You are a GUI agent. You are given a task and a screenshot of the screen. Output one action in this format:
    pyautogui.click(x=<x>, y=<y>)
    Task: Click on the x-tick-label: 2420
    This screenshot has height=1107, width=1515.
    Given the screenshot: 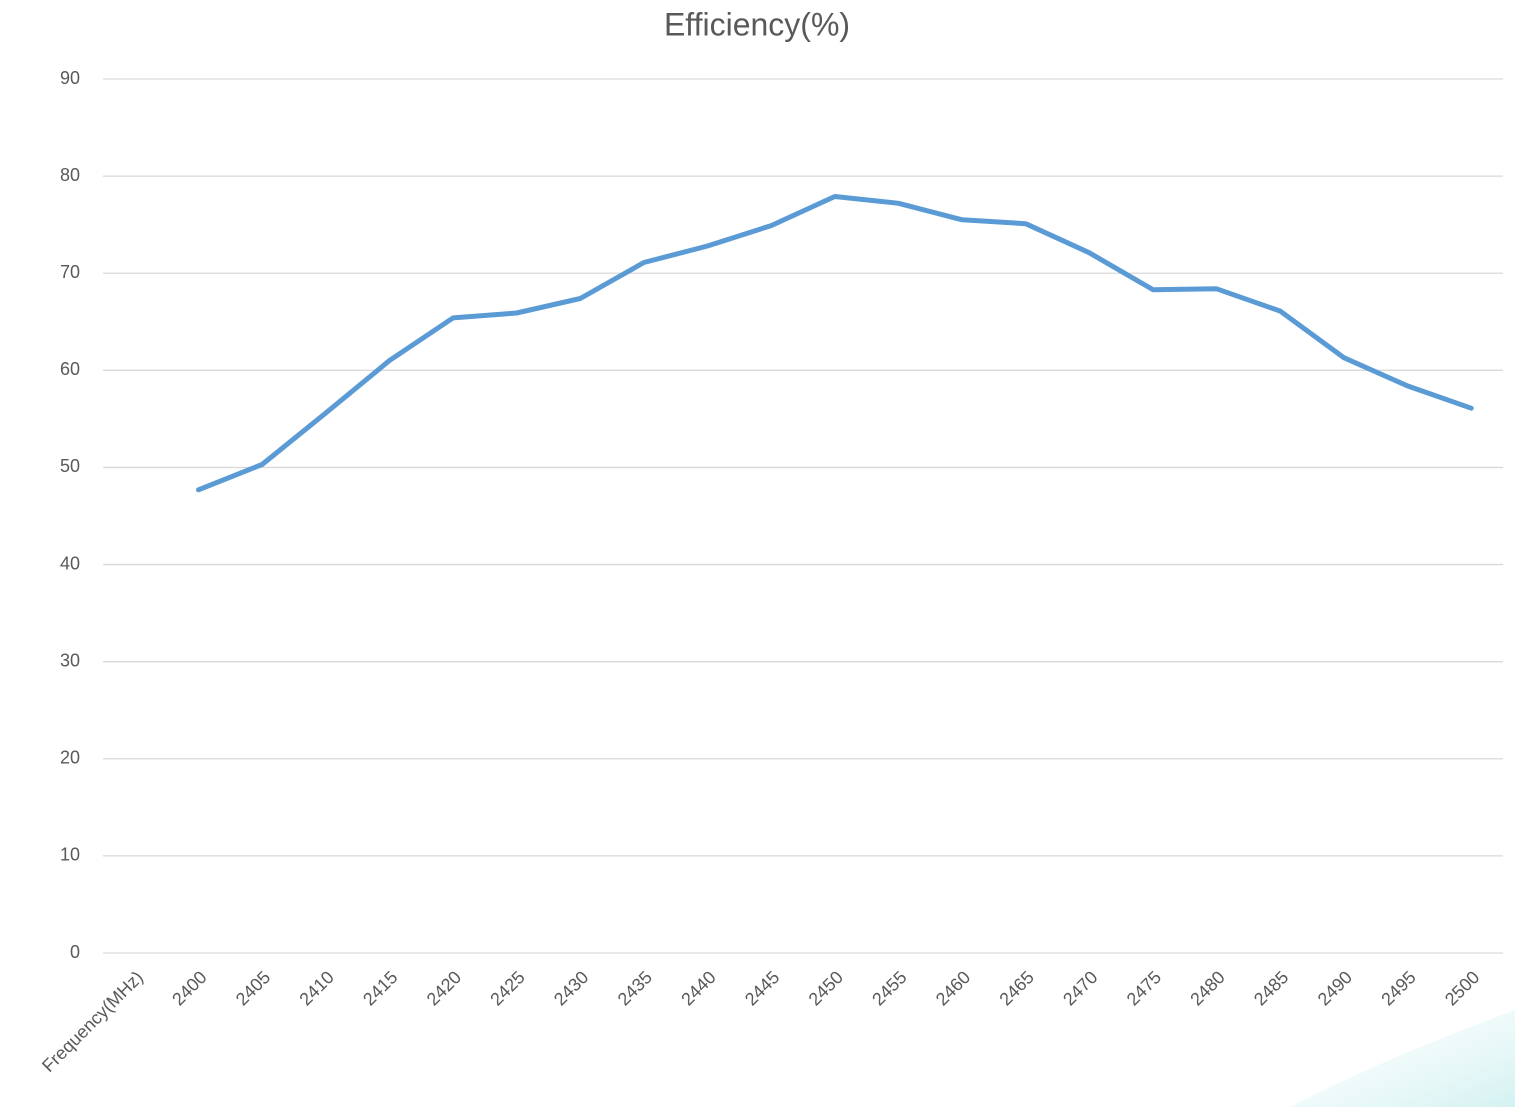 What is the action you would take?
    pyautogui.click(x=444, y=988)
    